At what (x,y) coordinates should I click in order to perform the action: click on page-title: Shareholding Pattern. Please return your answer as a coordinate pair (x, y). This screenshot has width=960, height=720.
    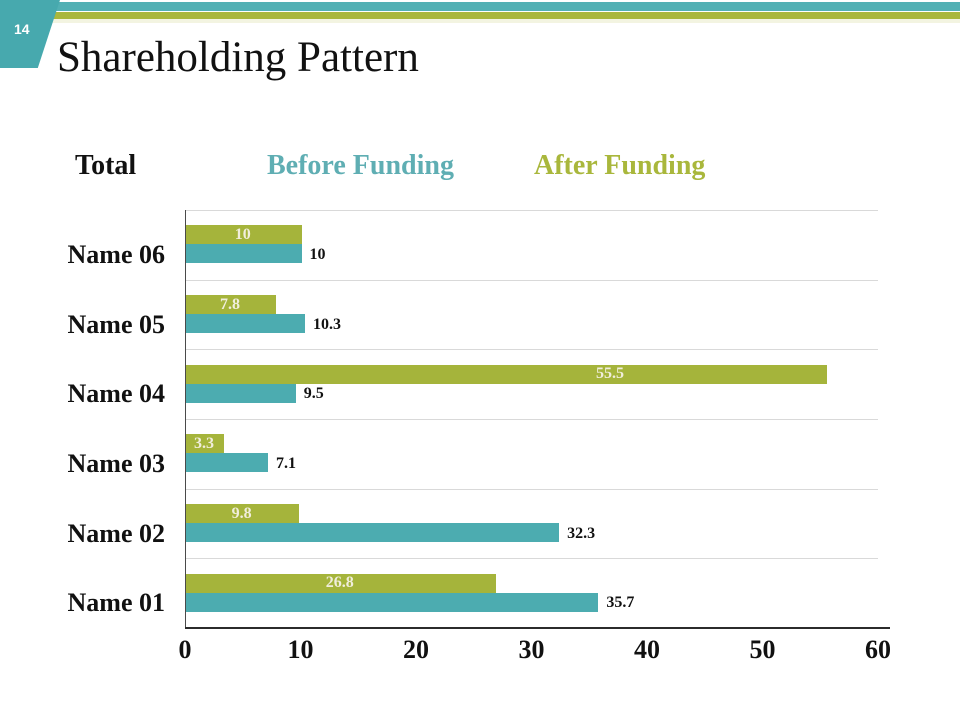
    Looking at the image, I should click on (238, 57).